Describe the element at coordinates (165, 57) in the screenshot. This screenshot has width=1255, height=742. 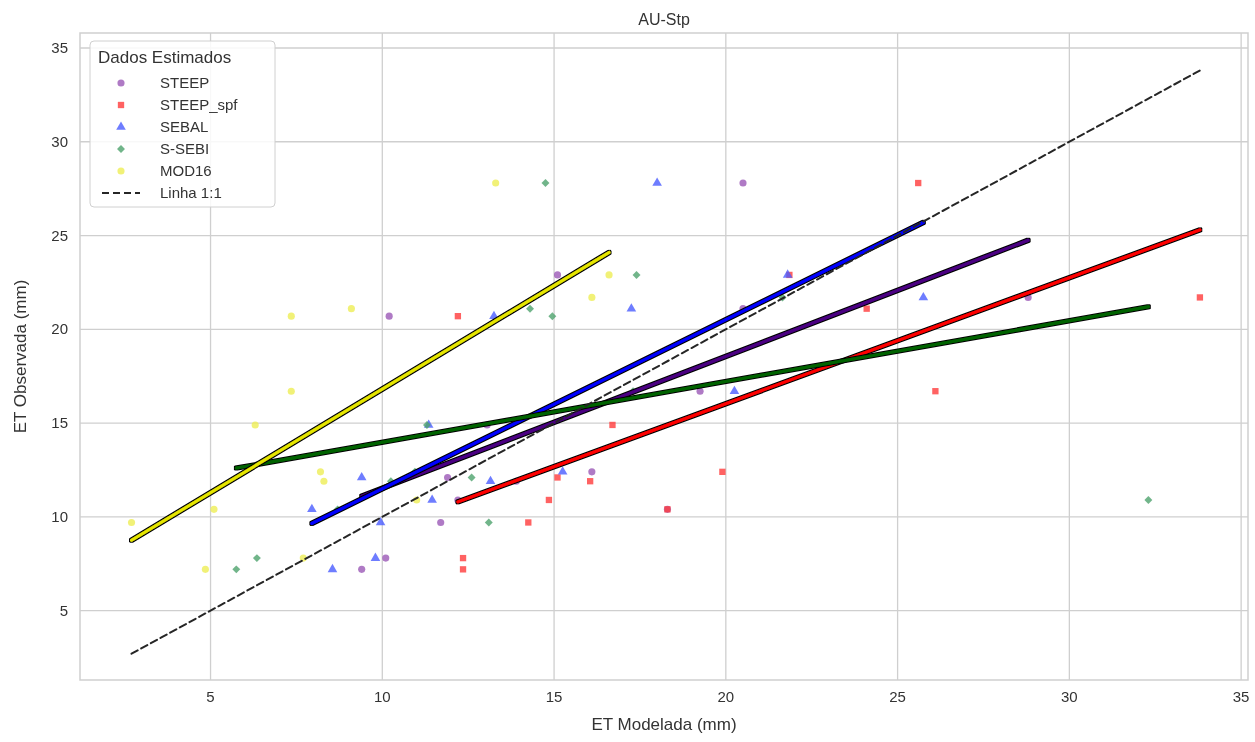
I see `legend-title: Dados Estimados` at that location.